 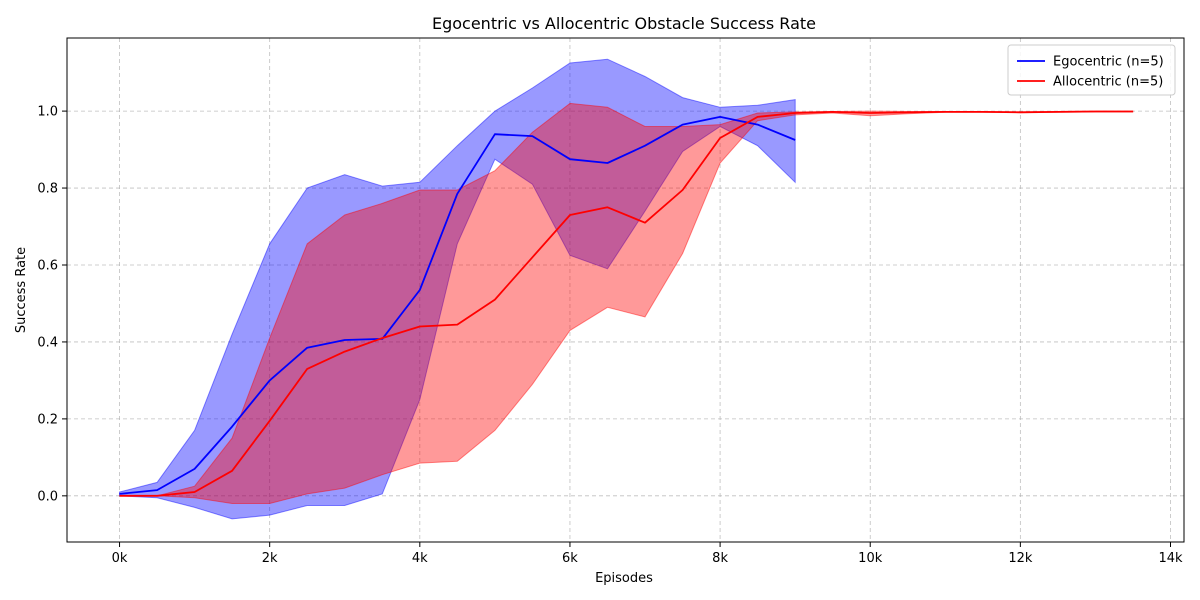 What do you see at coordinates (47, 342) in the screenshot?
I see `y-tick-label: 0.4` at bounding box center [47, 342].